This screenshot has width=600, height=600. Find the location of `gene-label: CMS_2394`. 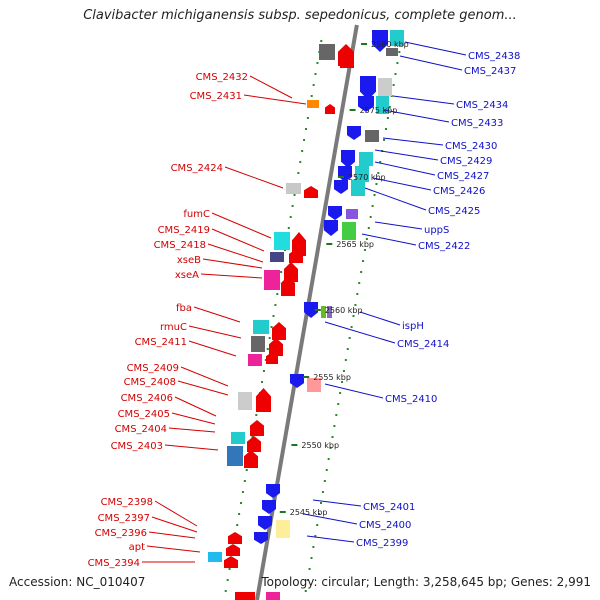

gene-label: CMS_2394 is located at coordinates (114, 563).